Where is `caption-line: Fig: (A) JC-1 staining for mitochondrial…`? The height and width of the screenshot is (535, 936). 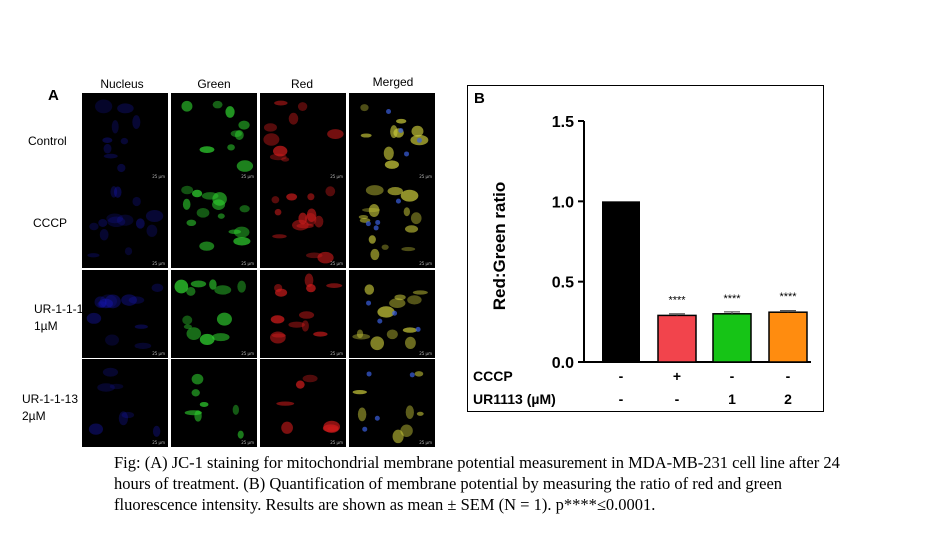 caption-line: Fig: (A) JC-1 staining for mitochondrial… is located at coordinates (477, 462).